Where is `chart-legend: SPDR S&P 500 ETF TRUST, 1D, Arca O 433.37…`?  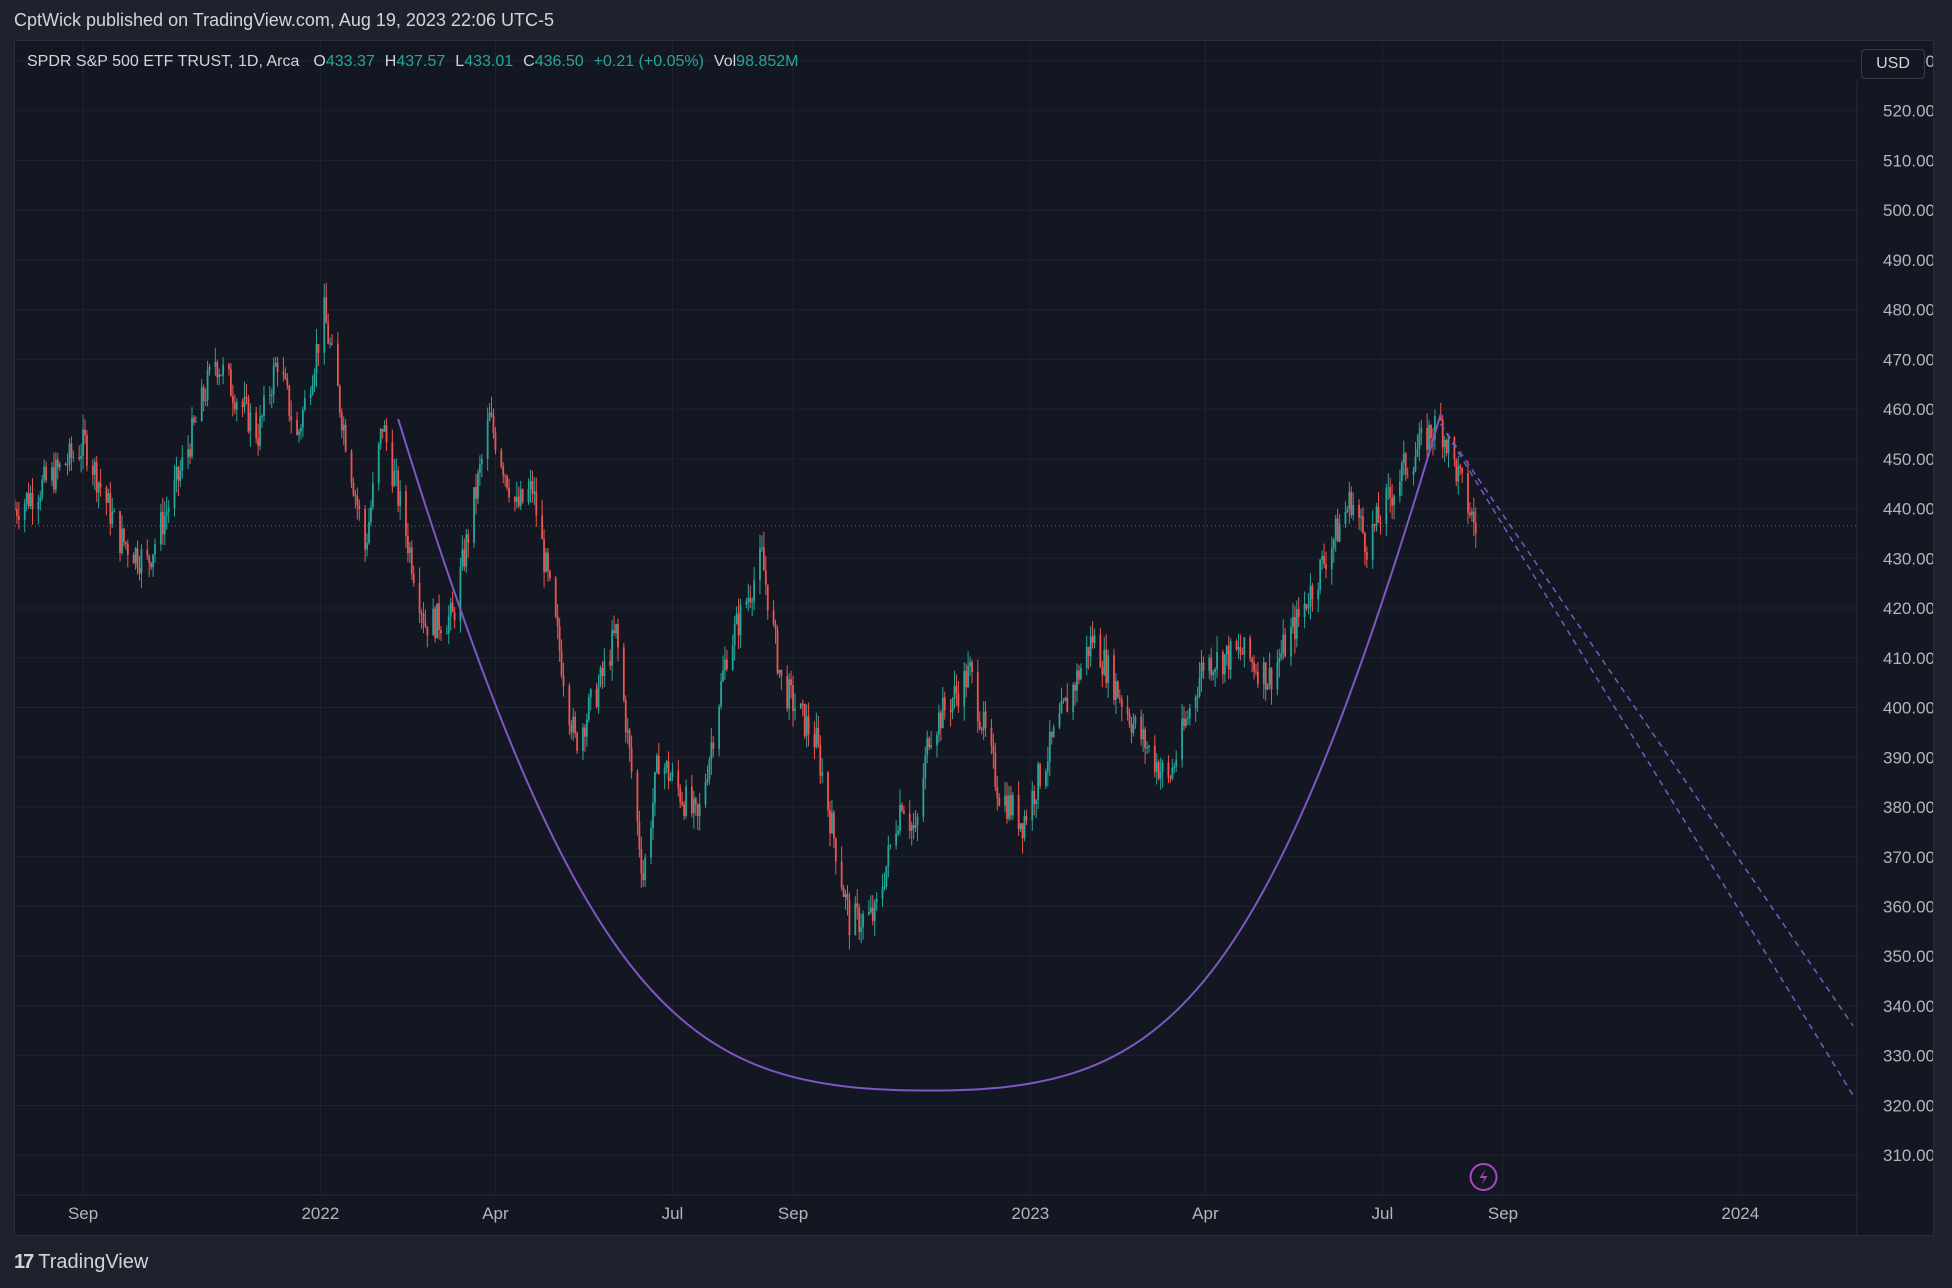
chart-legend: SPDR S&P 500 ETF TRUST, 1D, Arca O 433.37… is located at coordinates (417, 62).